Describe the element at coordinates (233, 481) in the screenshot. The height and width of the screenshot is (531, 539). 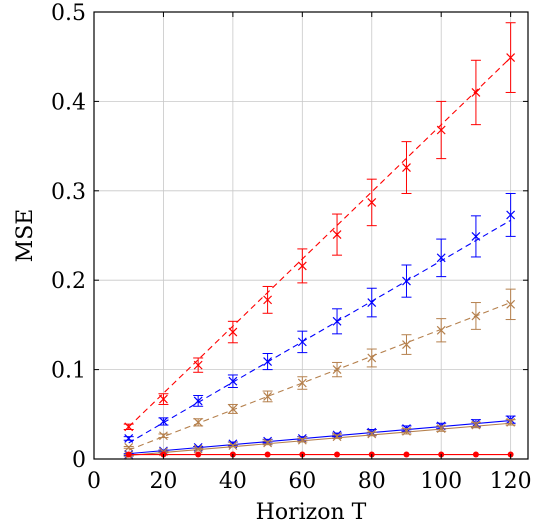
I see `x-tick-label: 40` at that location.